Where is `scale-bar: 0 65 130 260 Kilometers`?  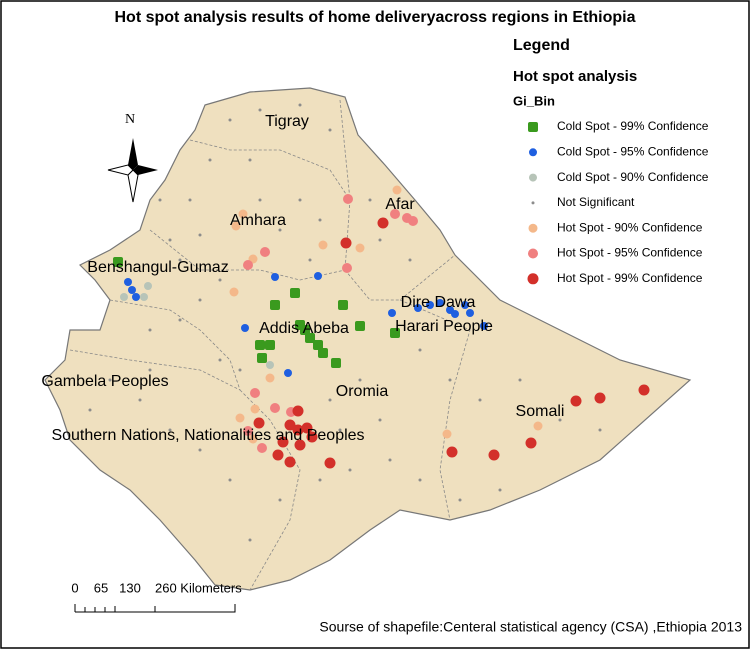 scale-bar: 0 65 130 260 Kilometers is located at coordinates (156, 596).